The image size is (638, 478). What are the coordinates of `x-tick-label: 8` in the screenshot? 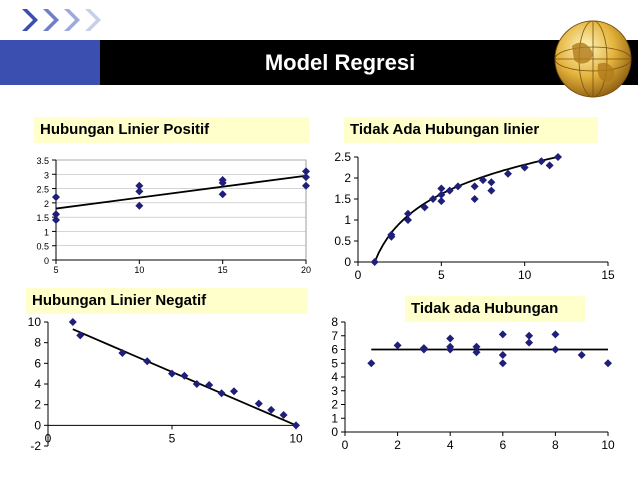 It's located at (555, 445).